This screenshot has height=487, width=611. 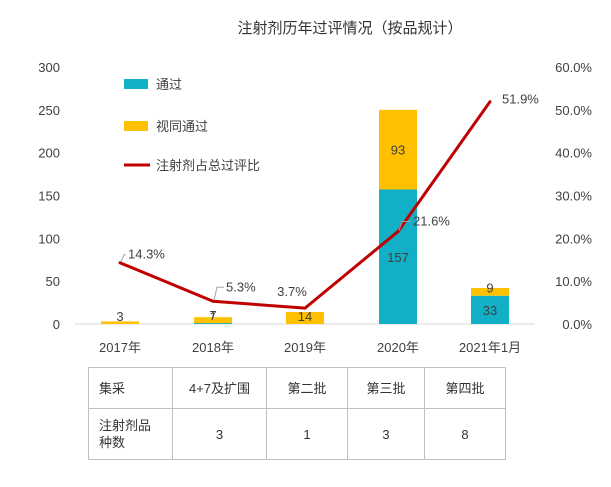 What do you see at coordinates (53, 281) in the screenshot?
I see `y-left-tick-label: 50` at bounding box center [53, 281].